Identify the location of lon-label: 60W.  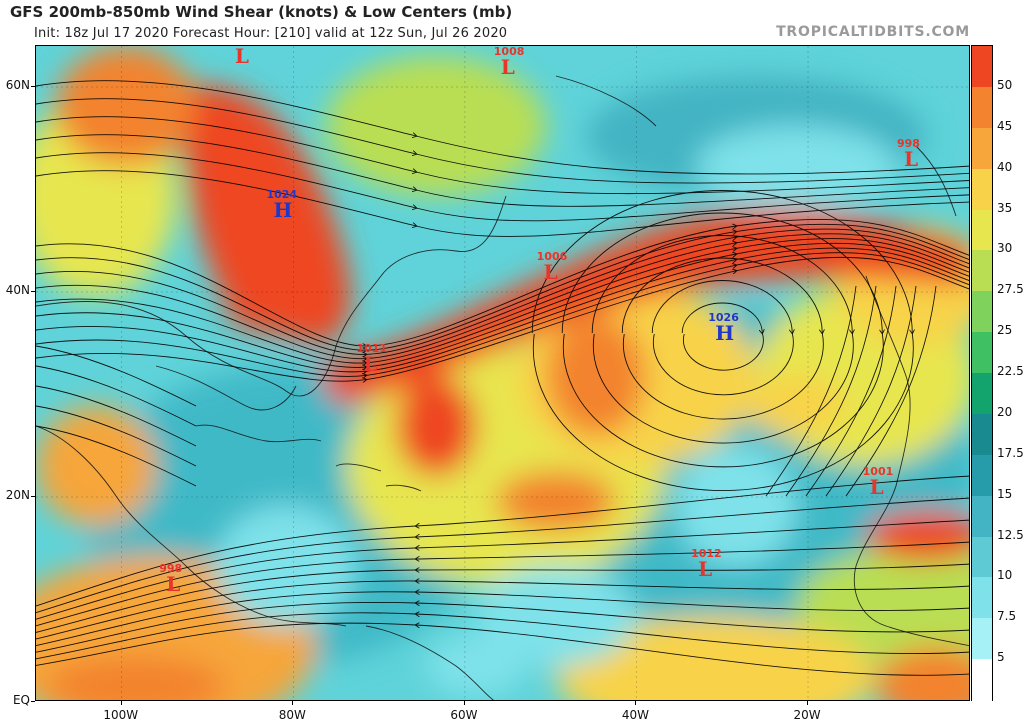
(464, 715).